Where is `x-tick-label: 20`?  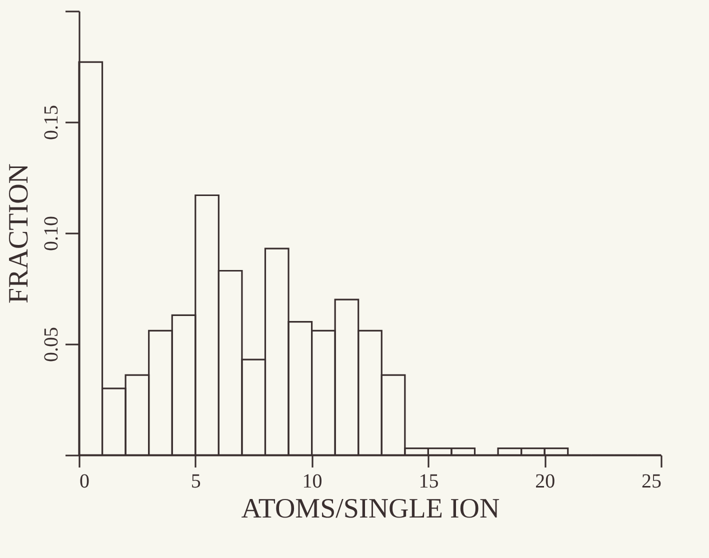
x-tick-label: 20 is located at coordinates (545, 481).